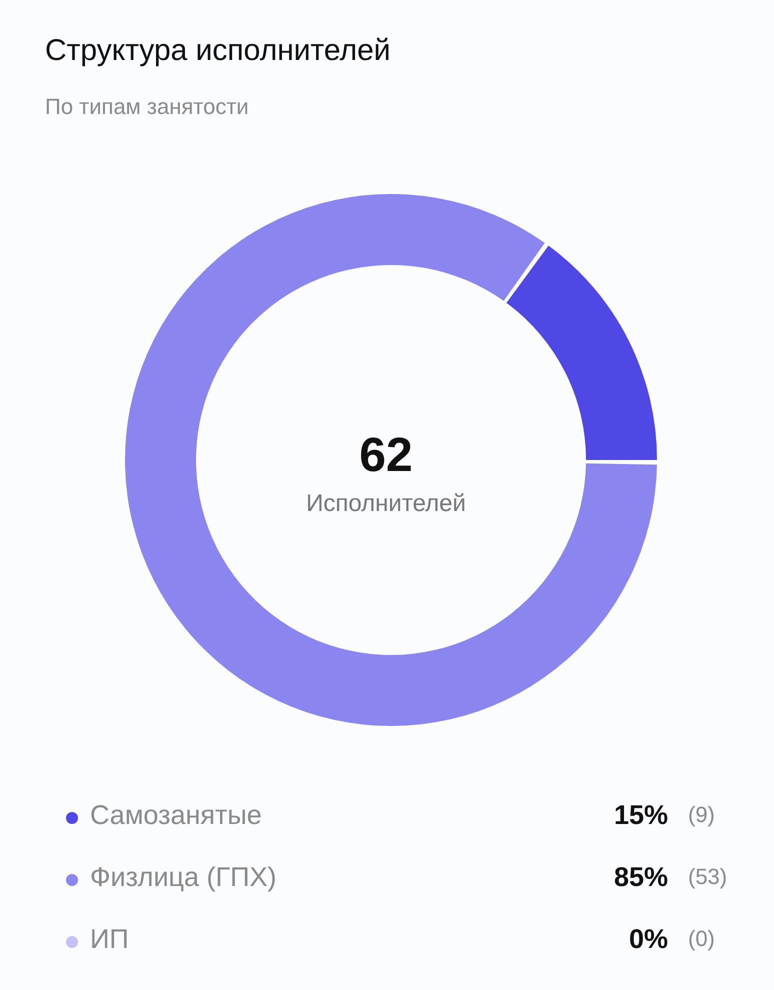 This screenshot has height=990, width=774. I want to click on text: (0), so click(701, 939).